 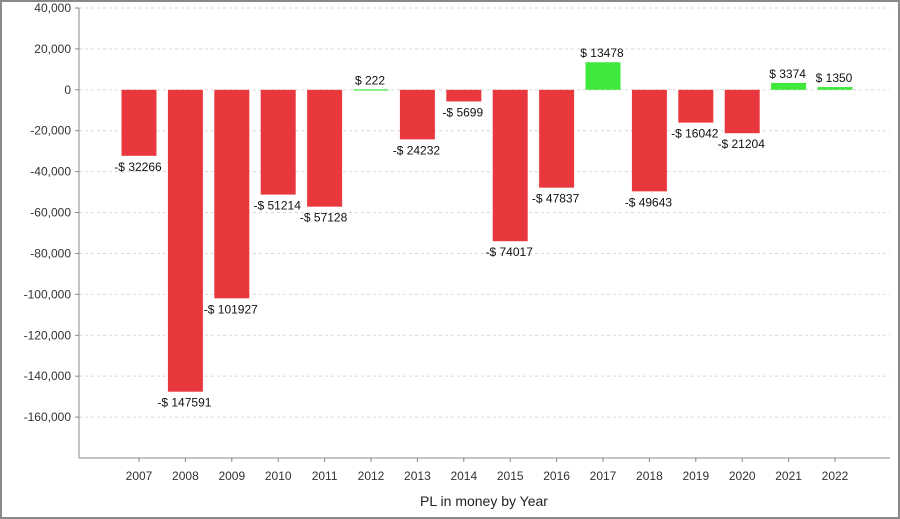 What do you see at coordinates (788, 476) in the screenshot?
I see `x-tick-label-2021: 2021` at bounding box center [788, 476].